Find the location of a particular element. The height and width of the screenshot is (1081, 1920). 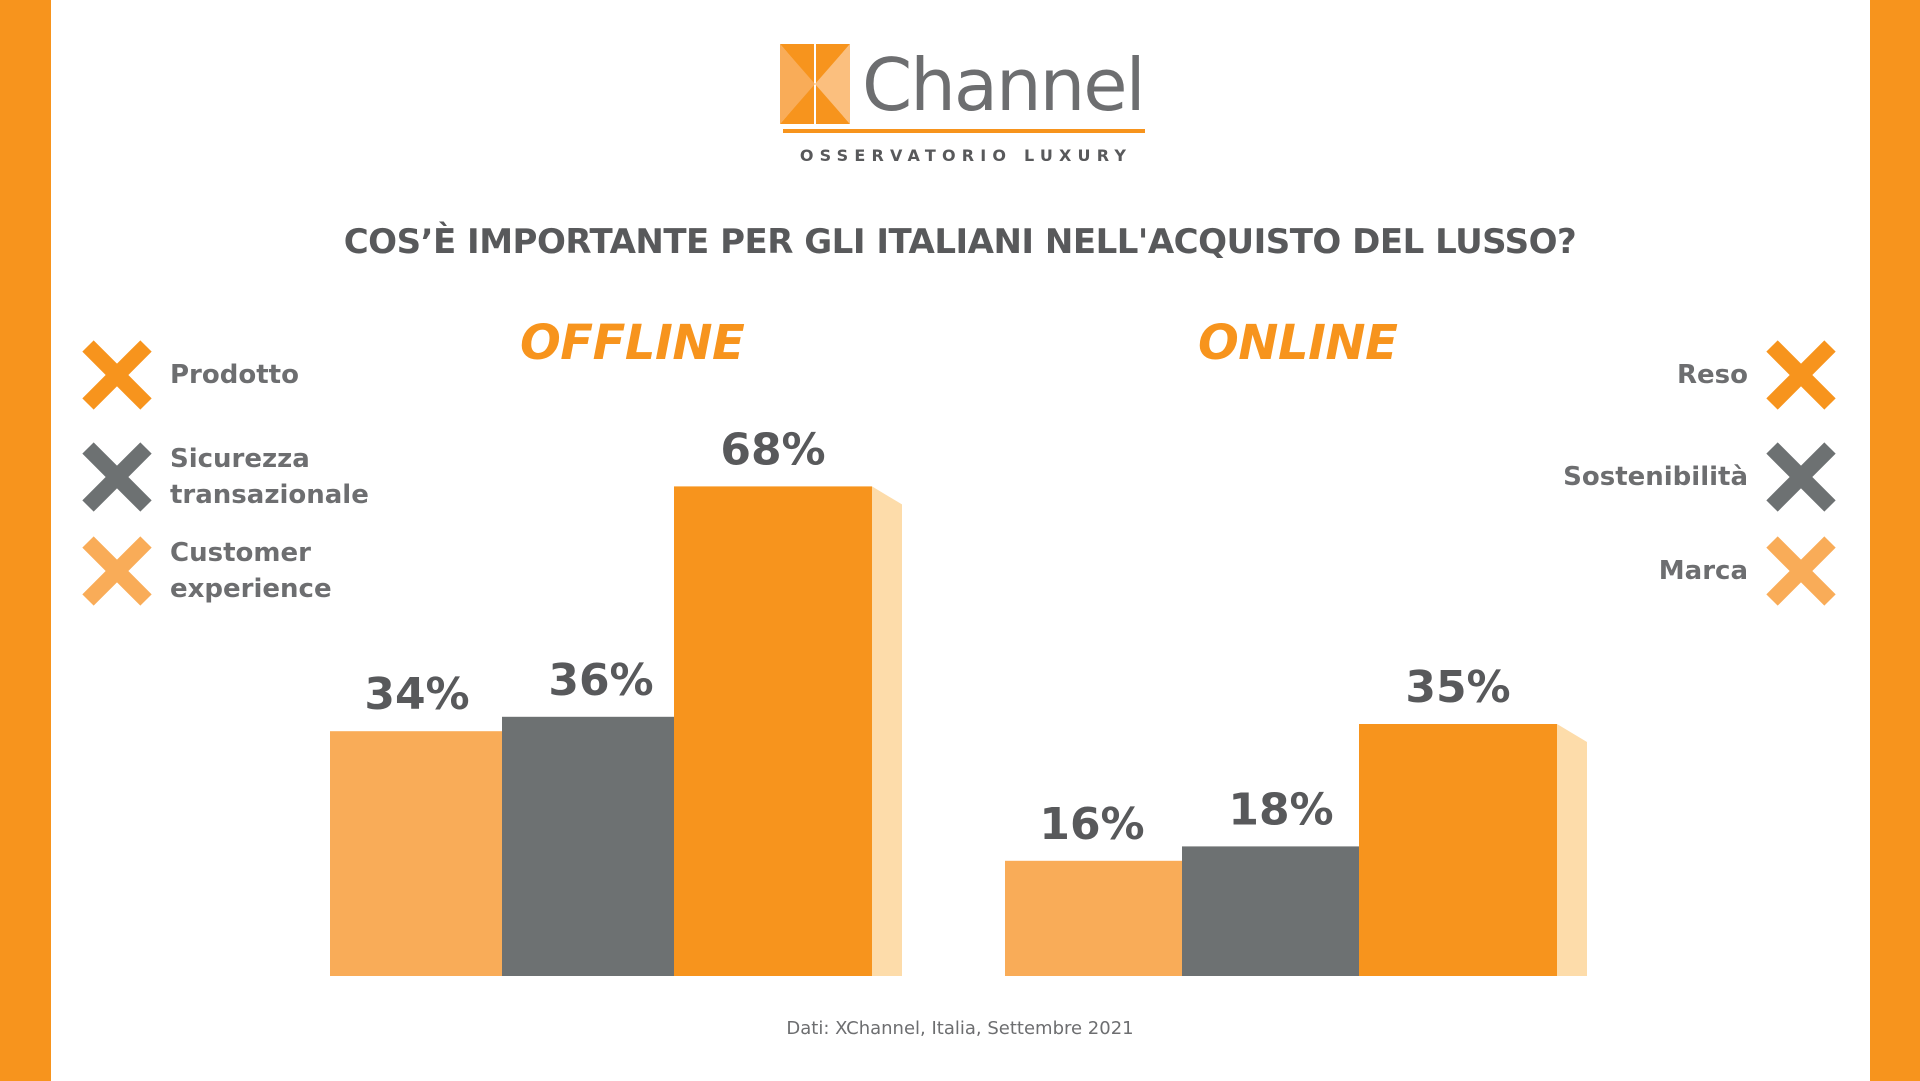

legend-label-line: Customer is located at coordinates (240, 553).